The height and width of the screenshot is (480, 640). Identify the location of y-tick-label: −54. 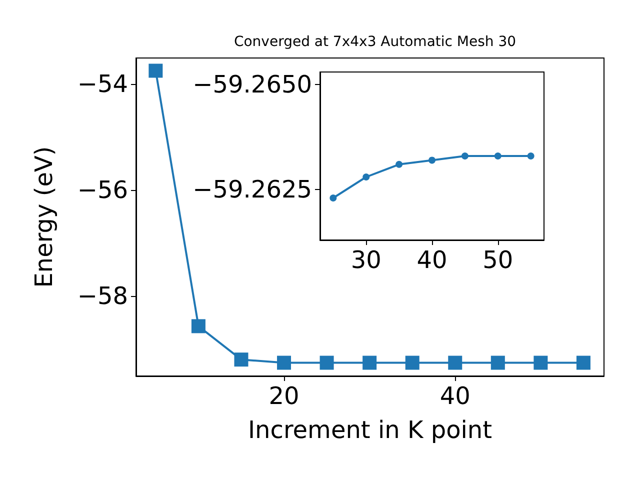
(102, 84).